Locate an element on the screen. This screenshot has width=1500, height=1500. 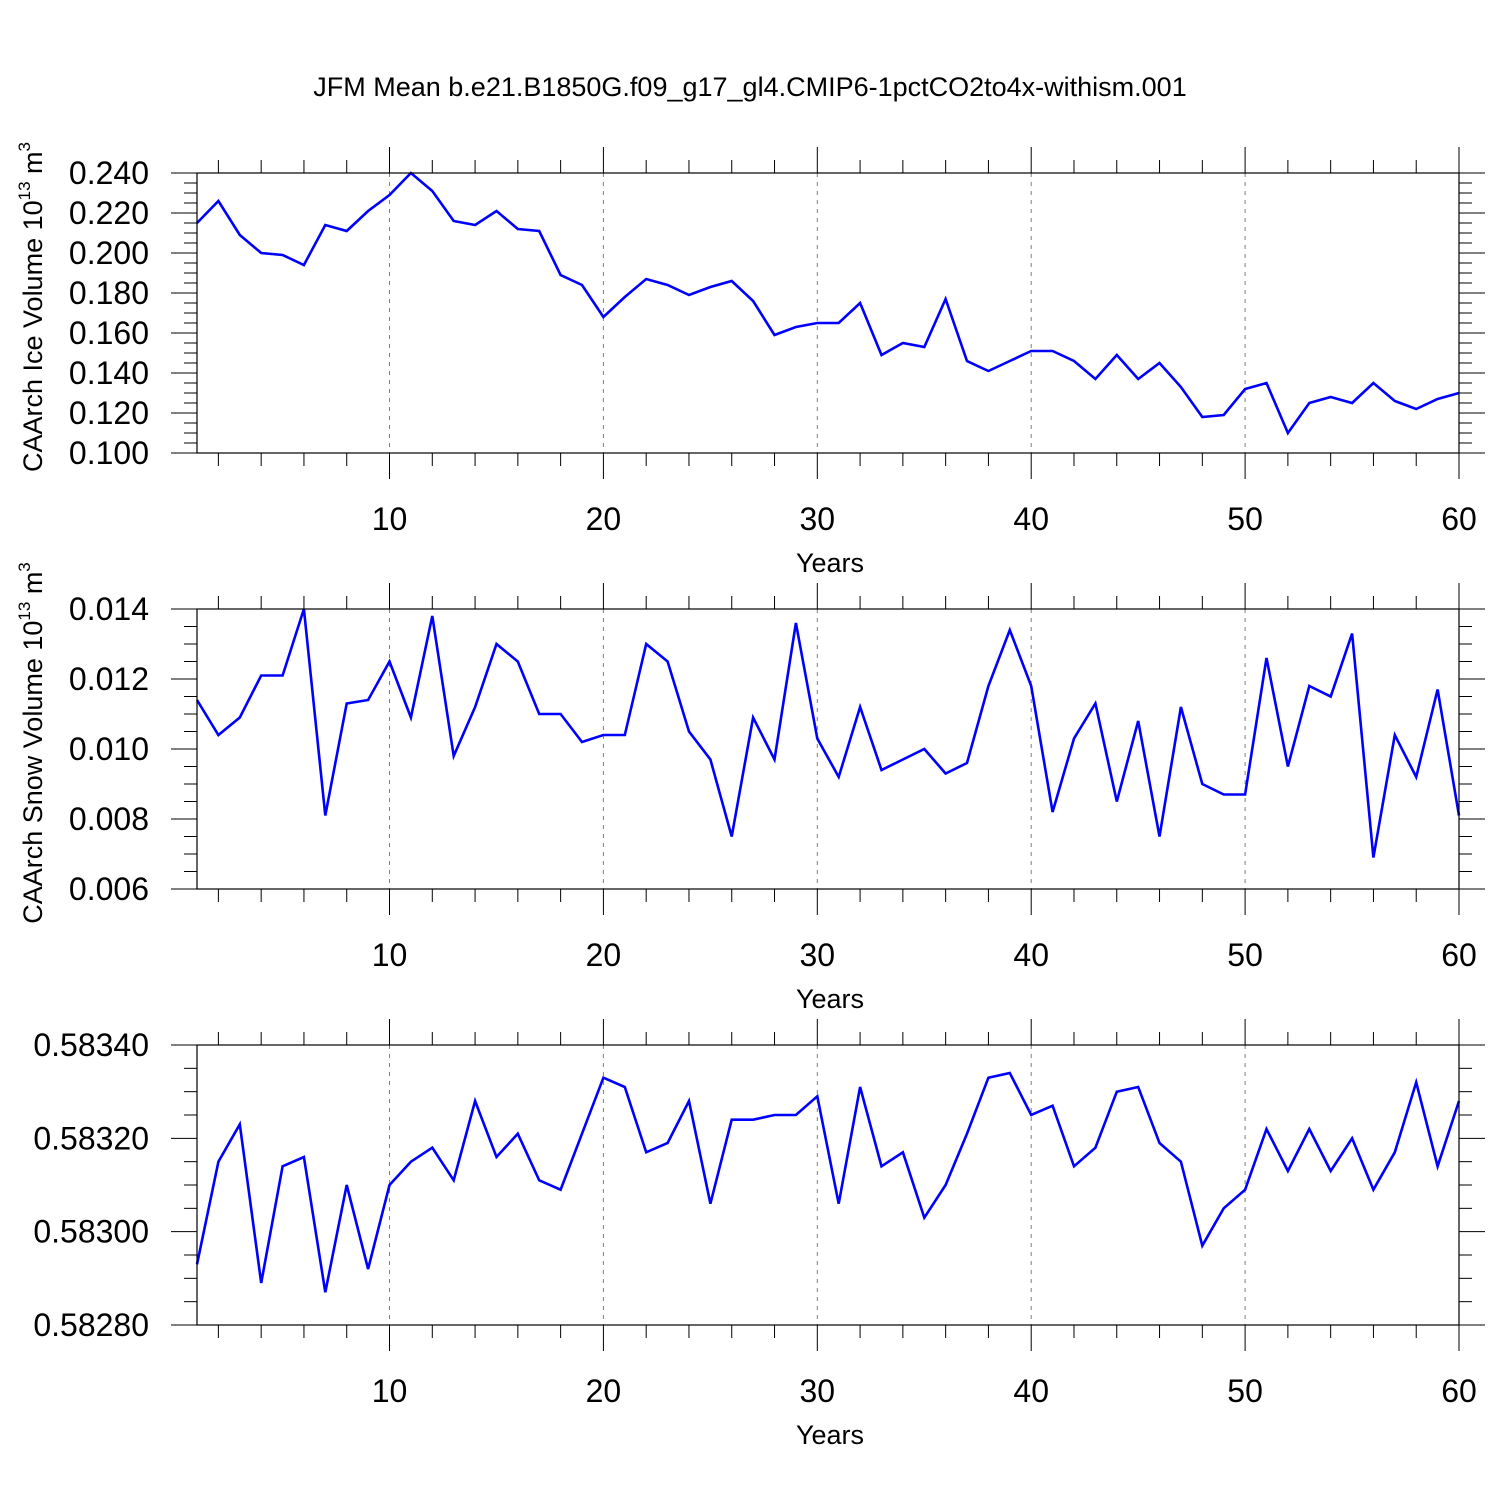
y-axis-label: CAArch Ice Volume 1013 m3 is located at coordinates (31, 307).